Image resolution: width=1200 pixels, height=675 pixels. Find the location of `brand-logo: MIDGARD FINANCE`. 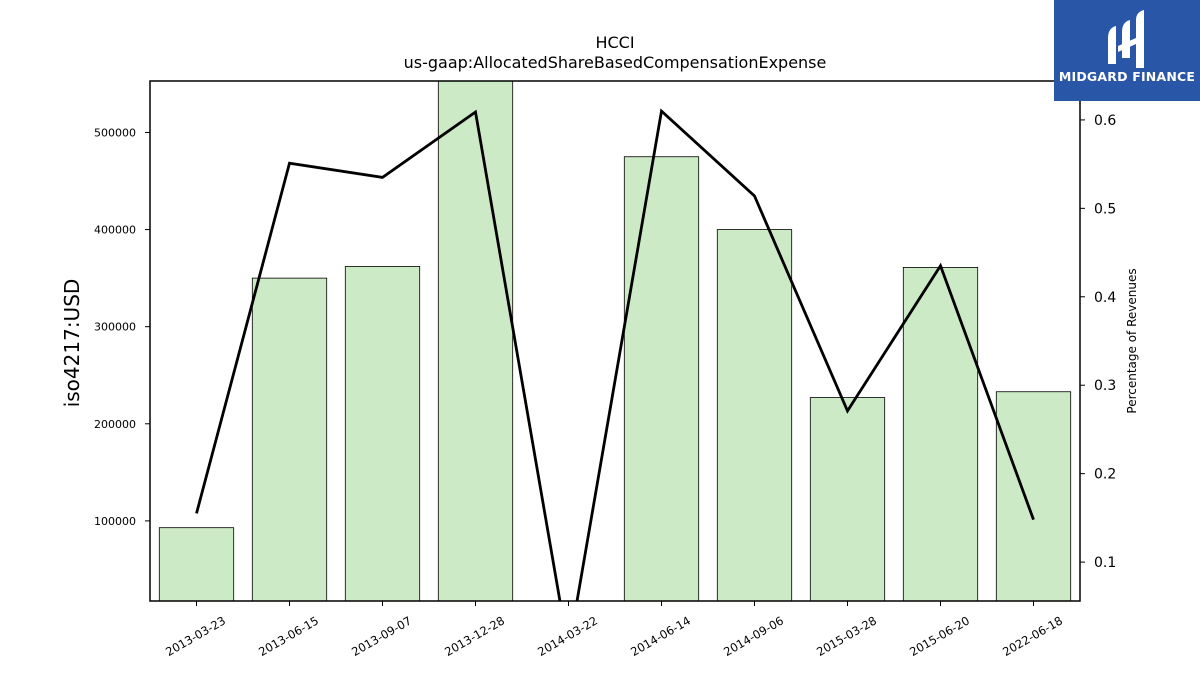

brand-logo: MIDGARD FINANCE is located at coordinates (1127, 50).